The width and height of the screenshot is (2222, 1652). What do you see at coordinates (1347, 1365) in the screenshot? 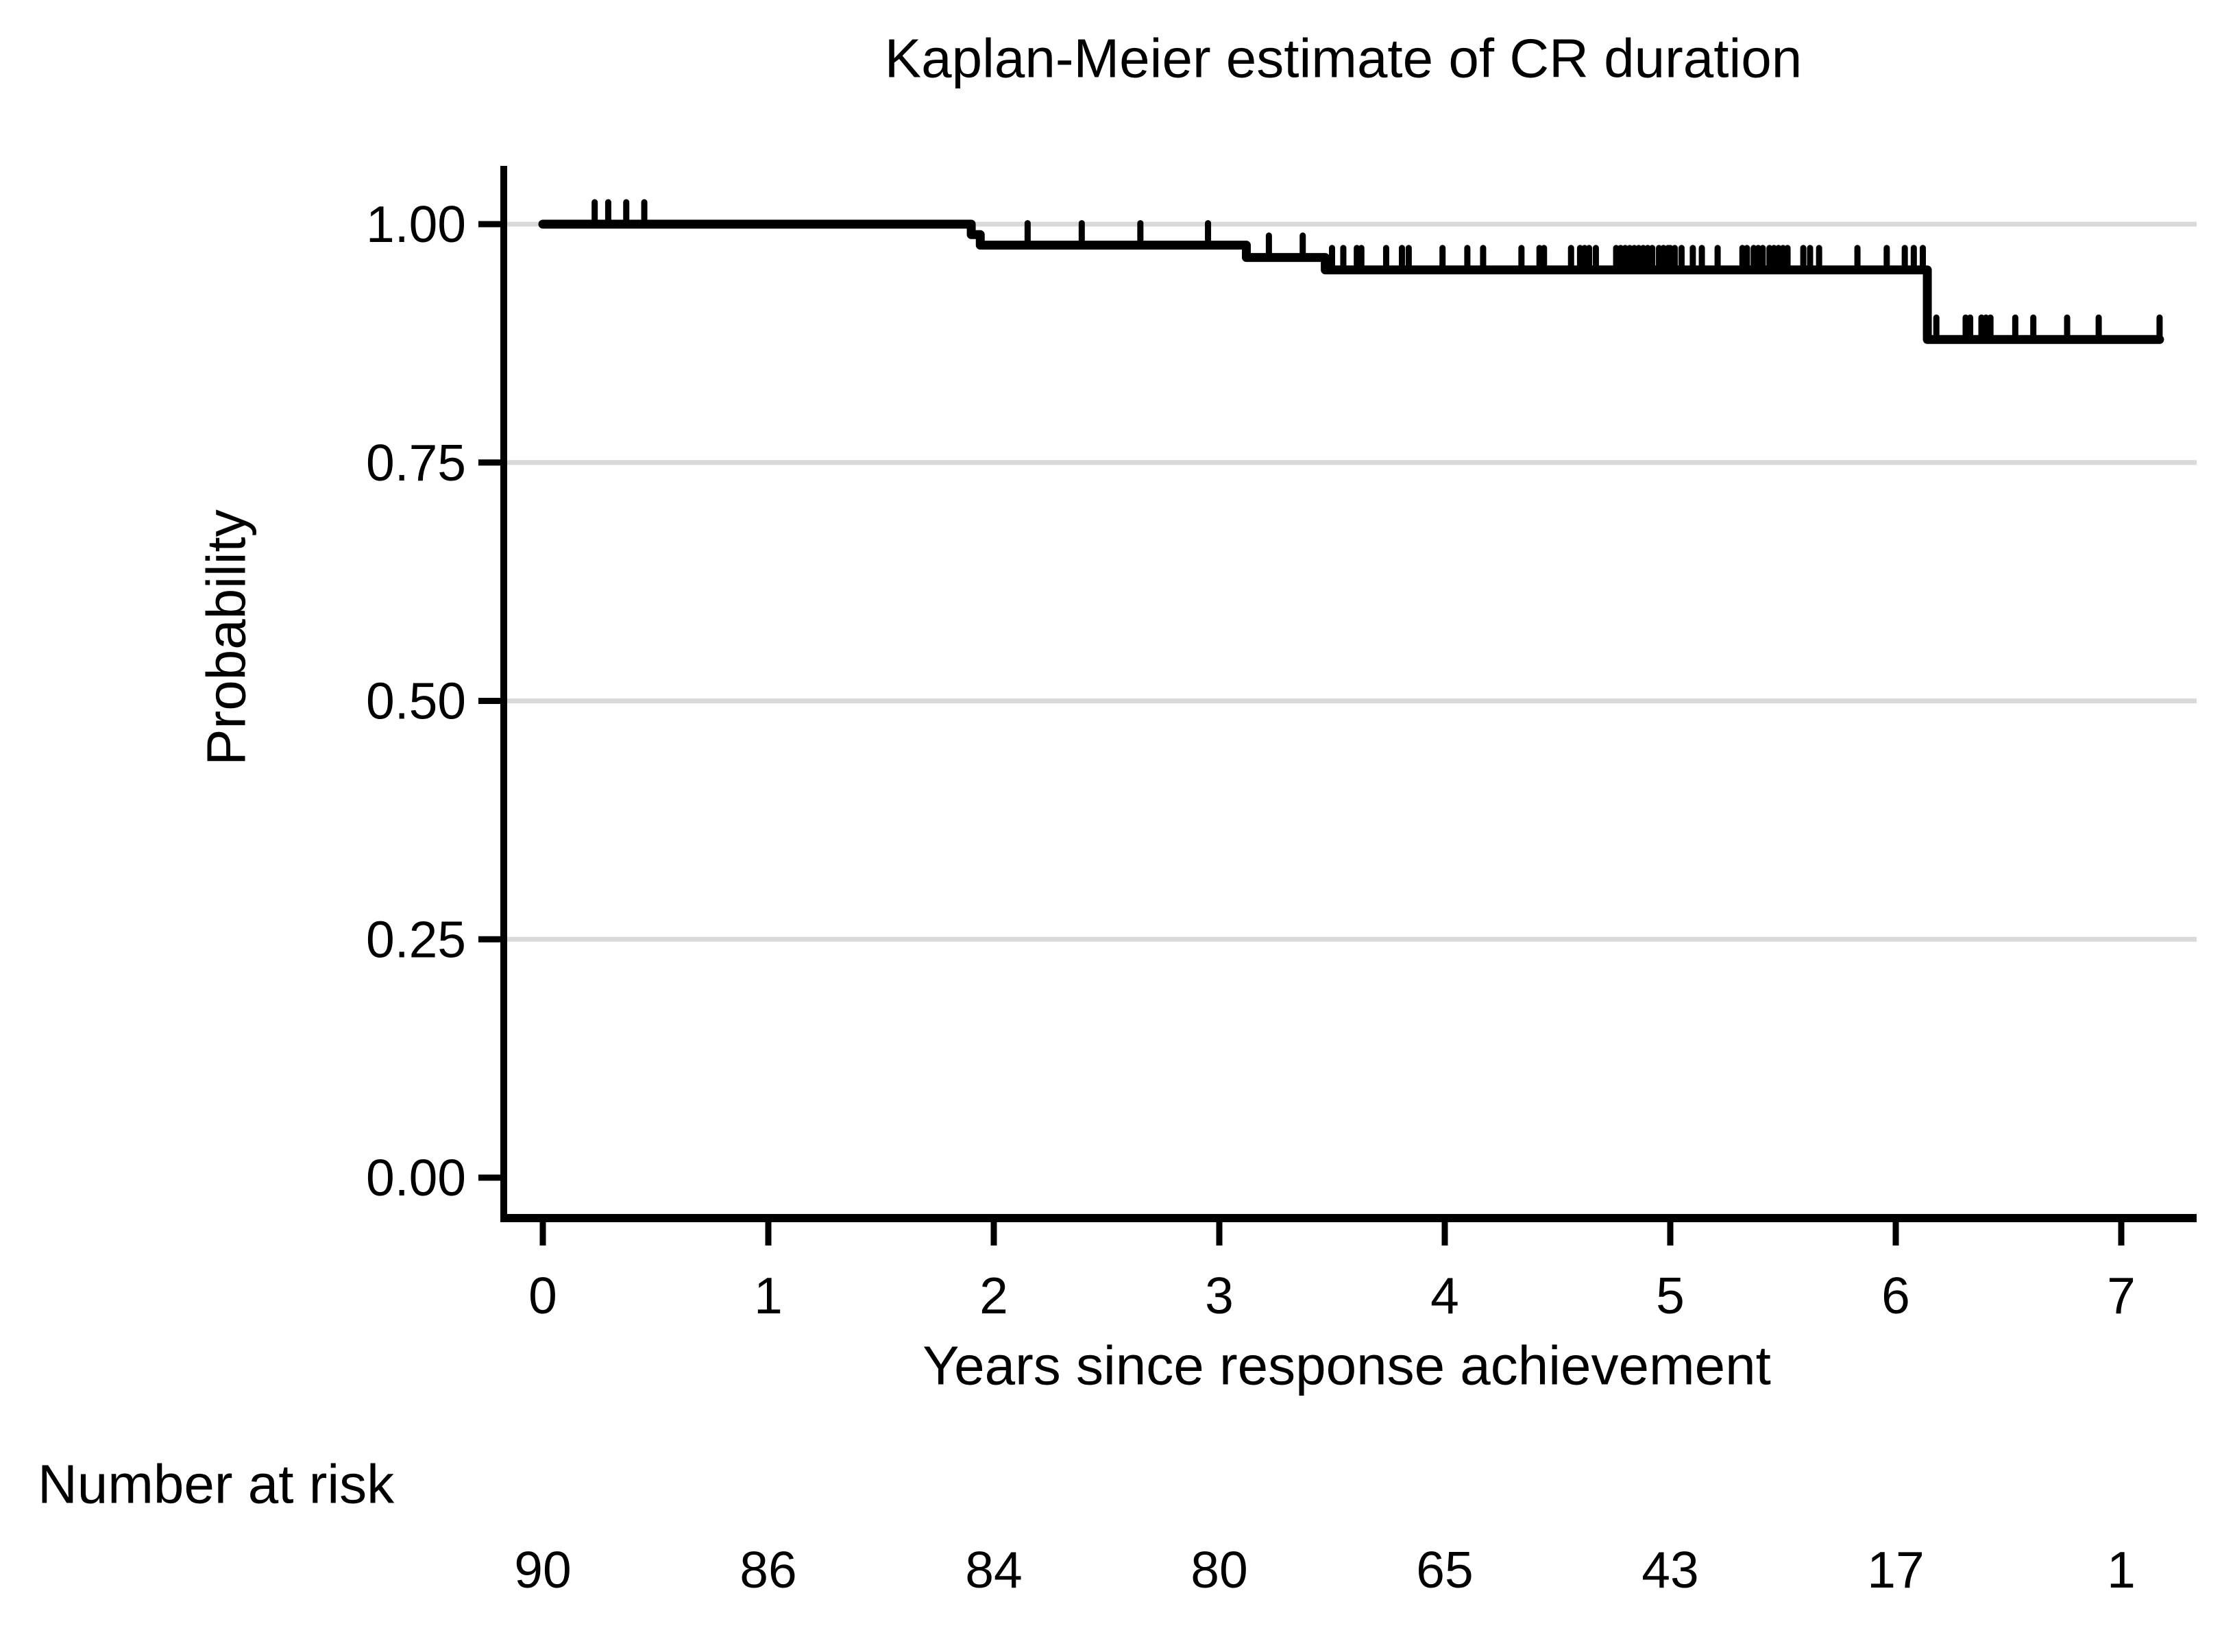
I see `x-axis-title: Years since response achievement` at bounding box center [1347, 1365].